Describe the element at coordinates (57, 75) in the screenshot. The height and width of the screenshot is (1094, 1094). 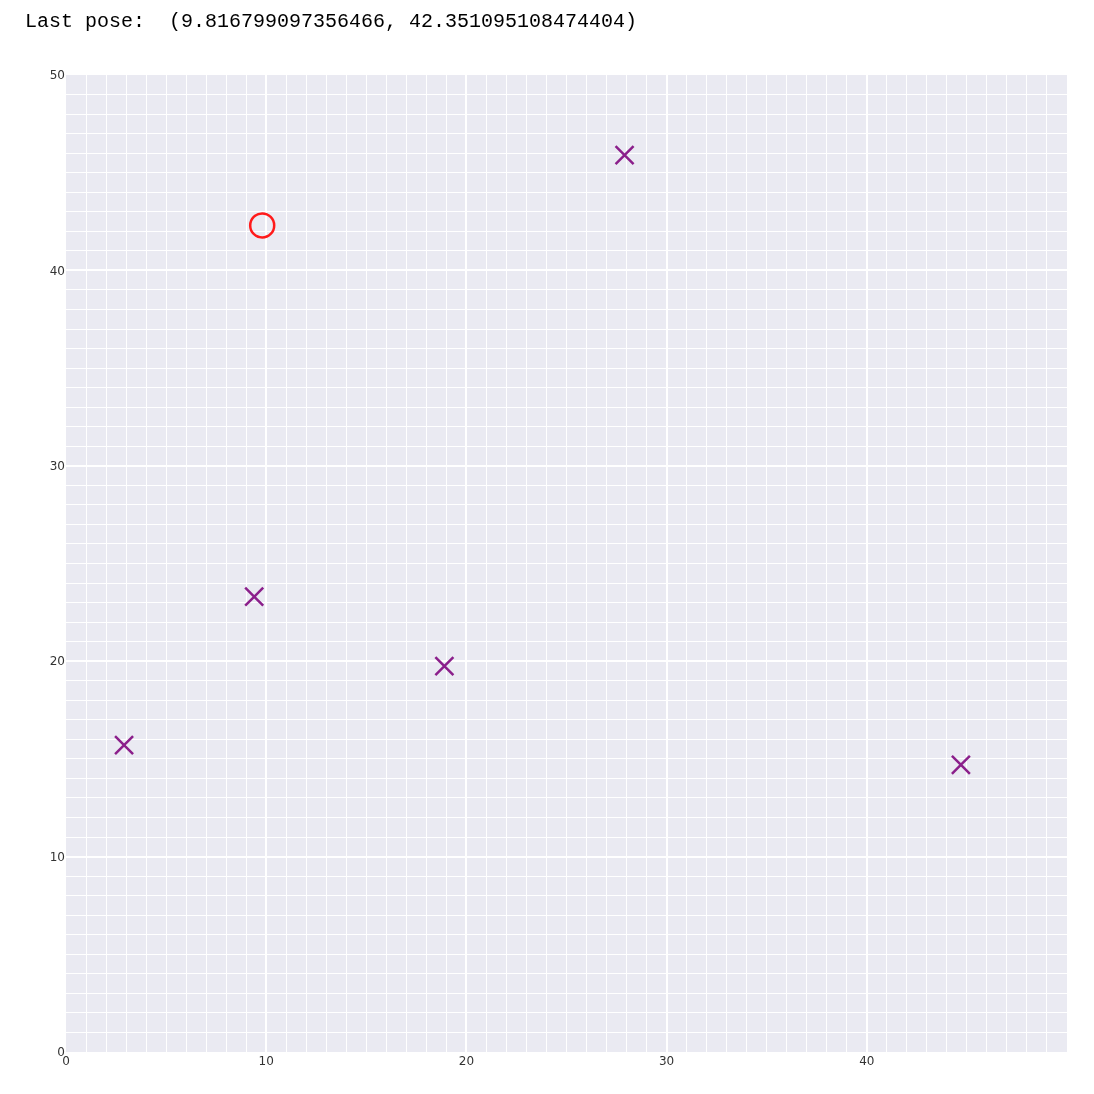
I see `y-tick-label: 50` at that location.